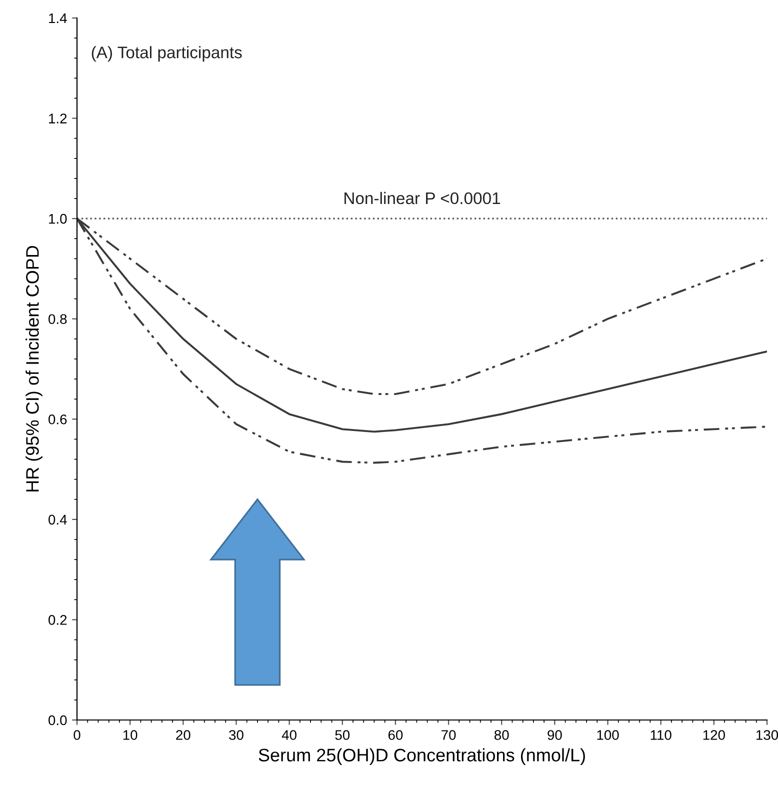 The image size is (778, 798). I want to click on y-axis-title: HR (95% CI) of Incident COPD, so click(34, 369).